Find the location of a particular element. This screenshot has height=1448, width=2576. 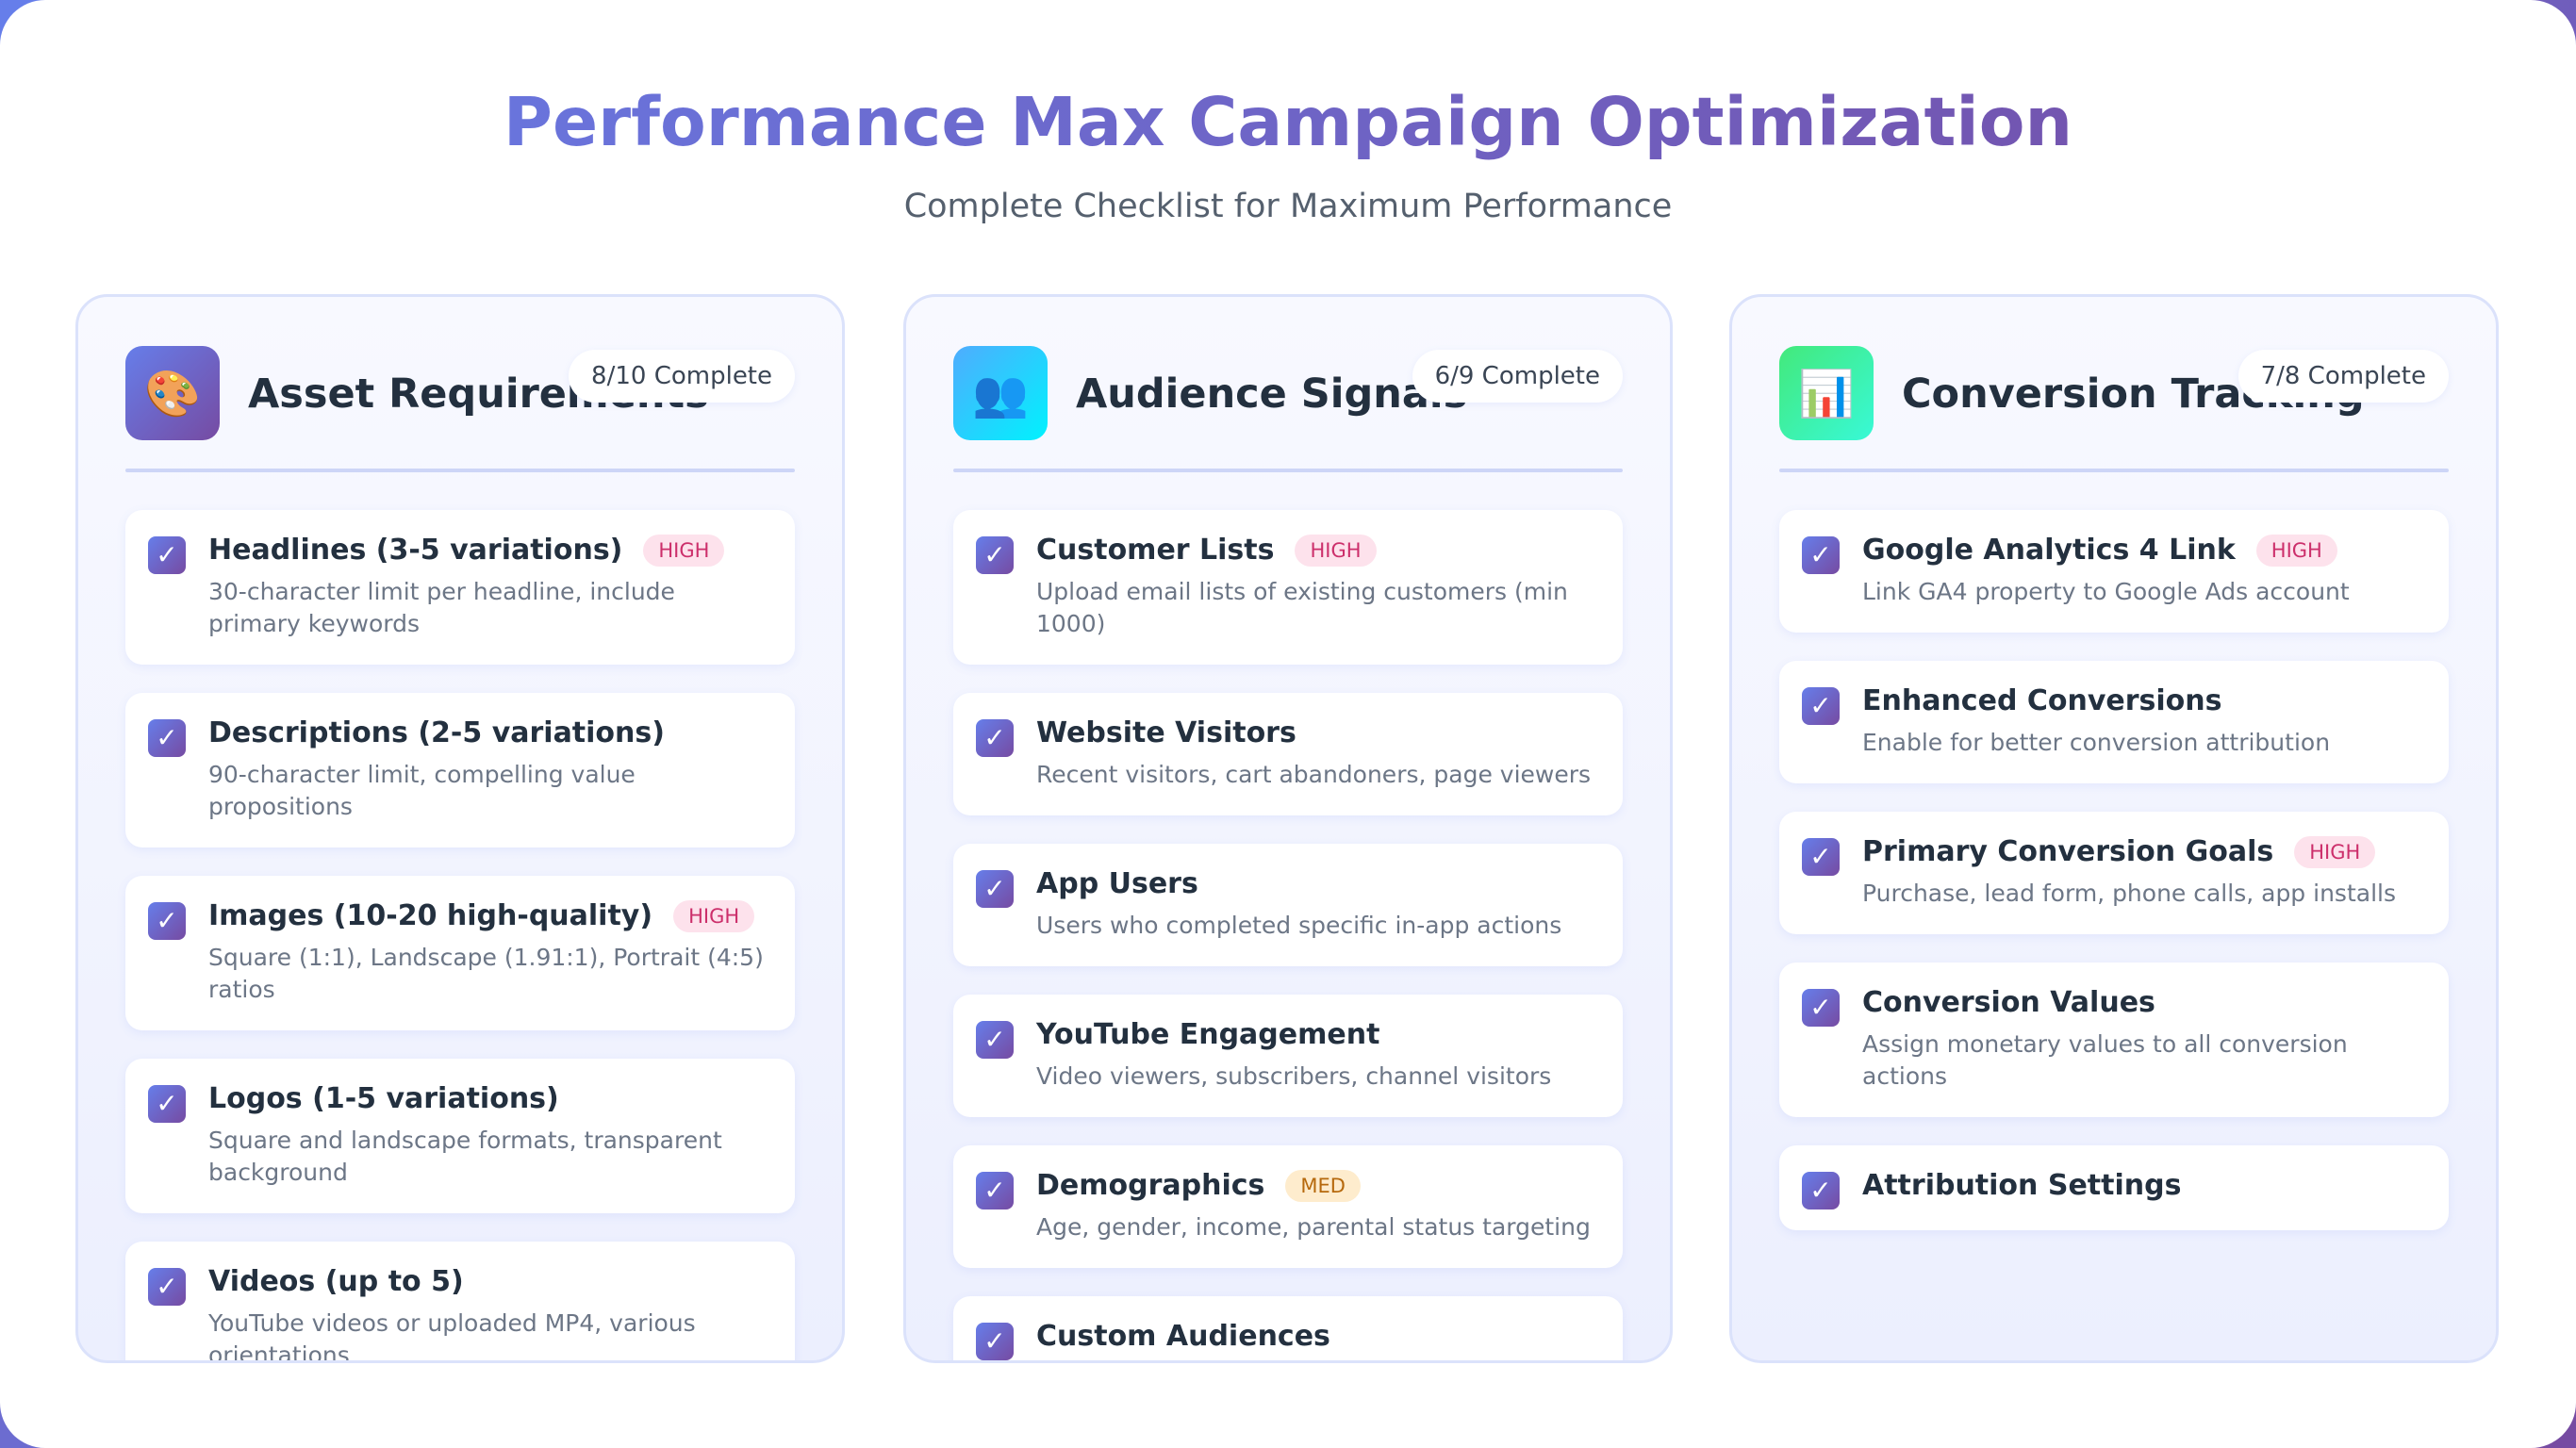

panel-title: Audience Signals is located at coordinates (1272, 394).